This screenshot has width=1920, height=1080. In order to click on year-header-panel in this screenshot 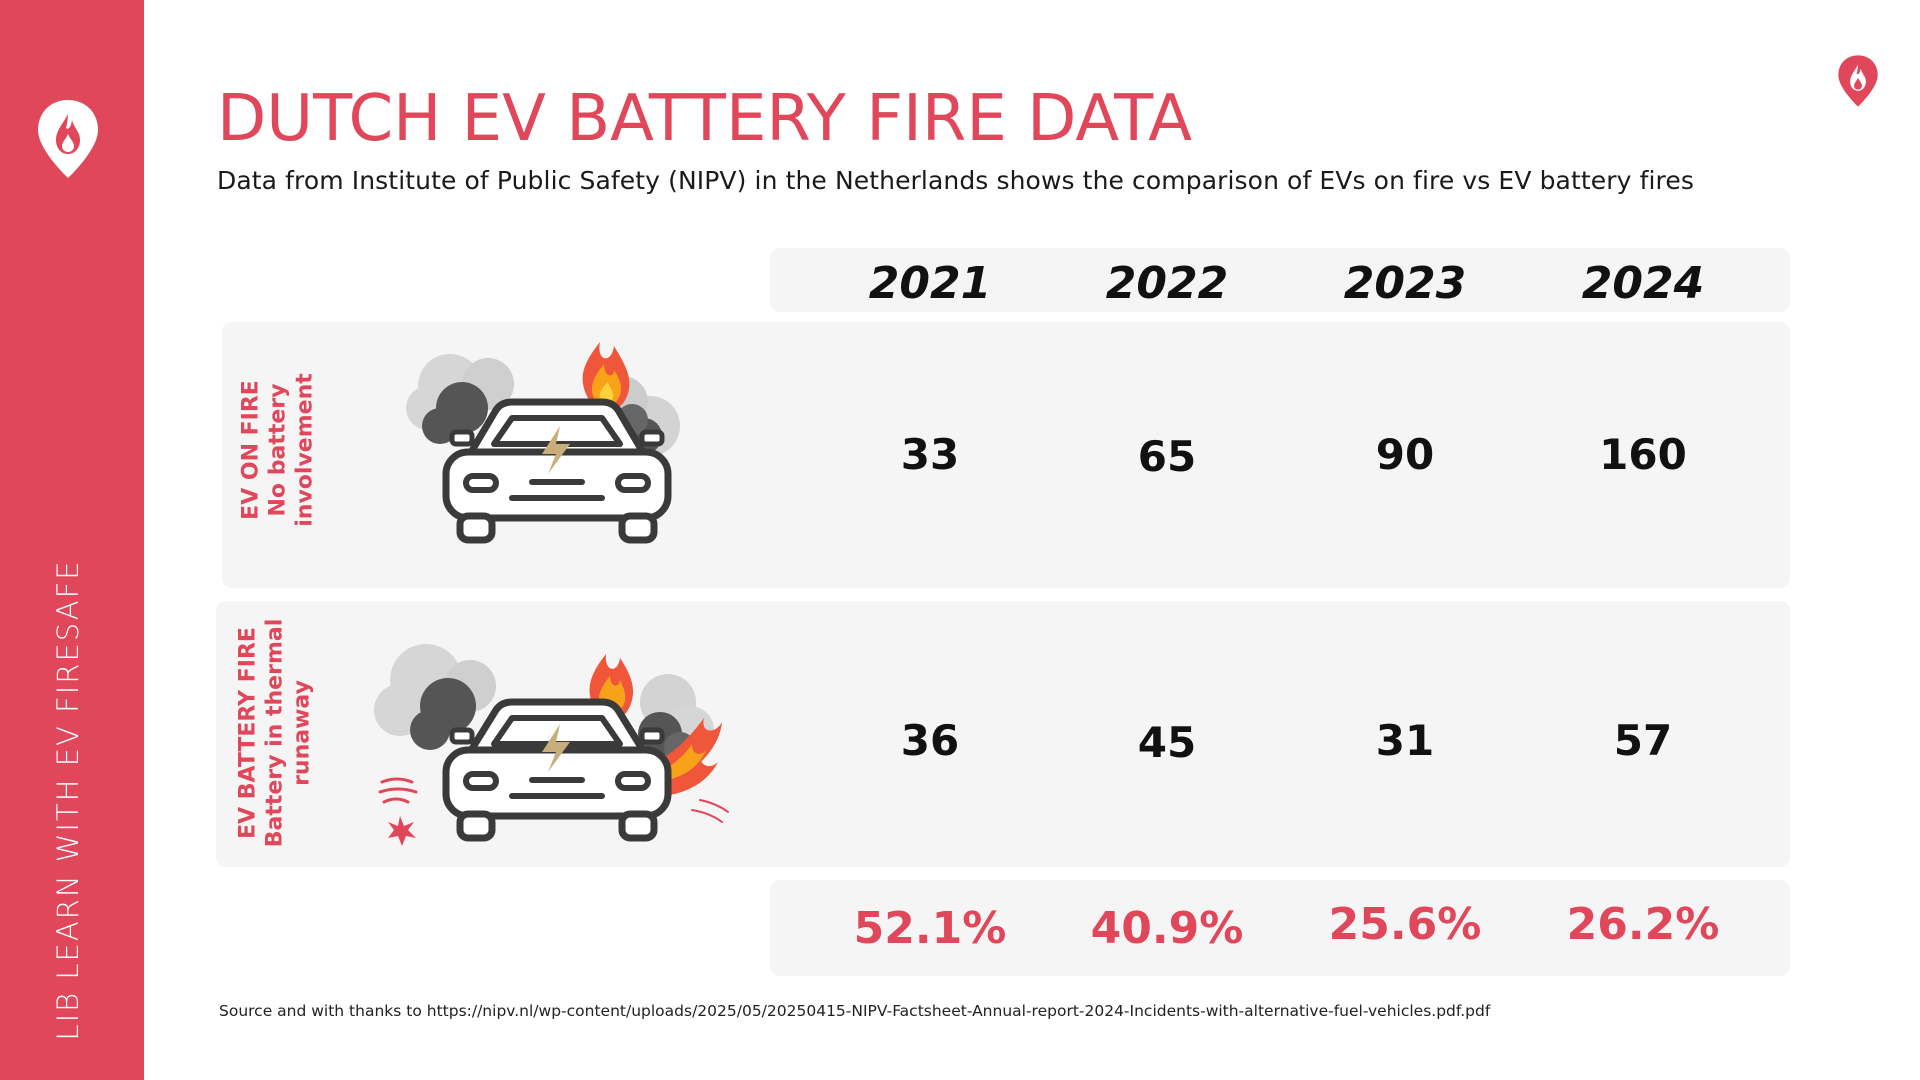, I will do `click(1280, 280)`.